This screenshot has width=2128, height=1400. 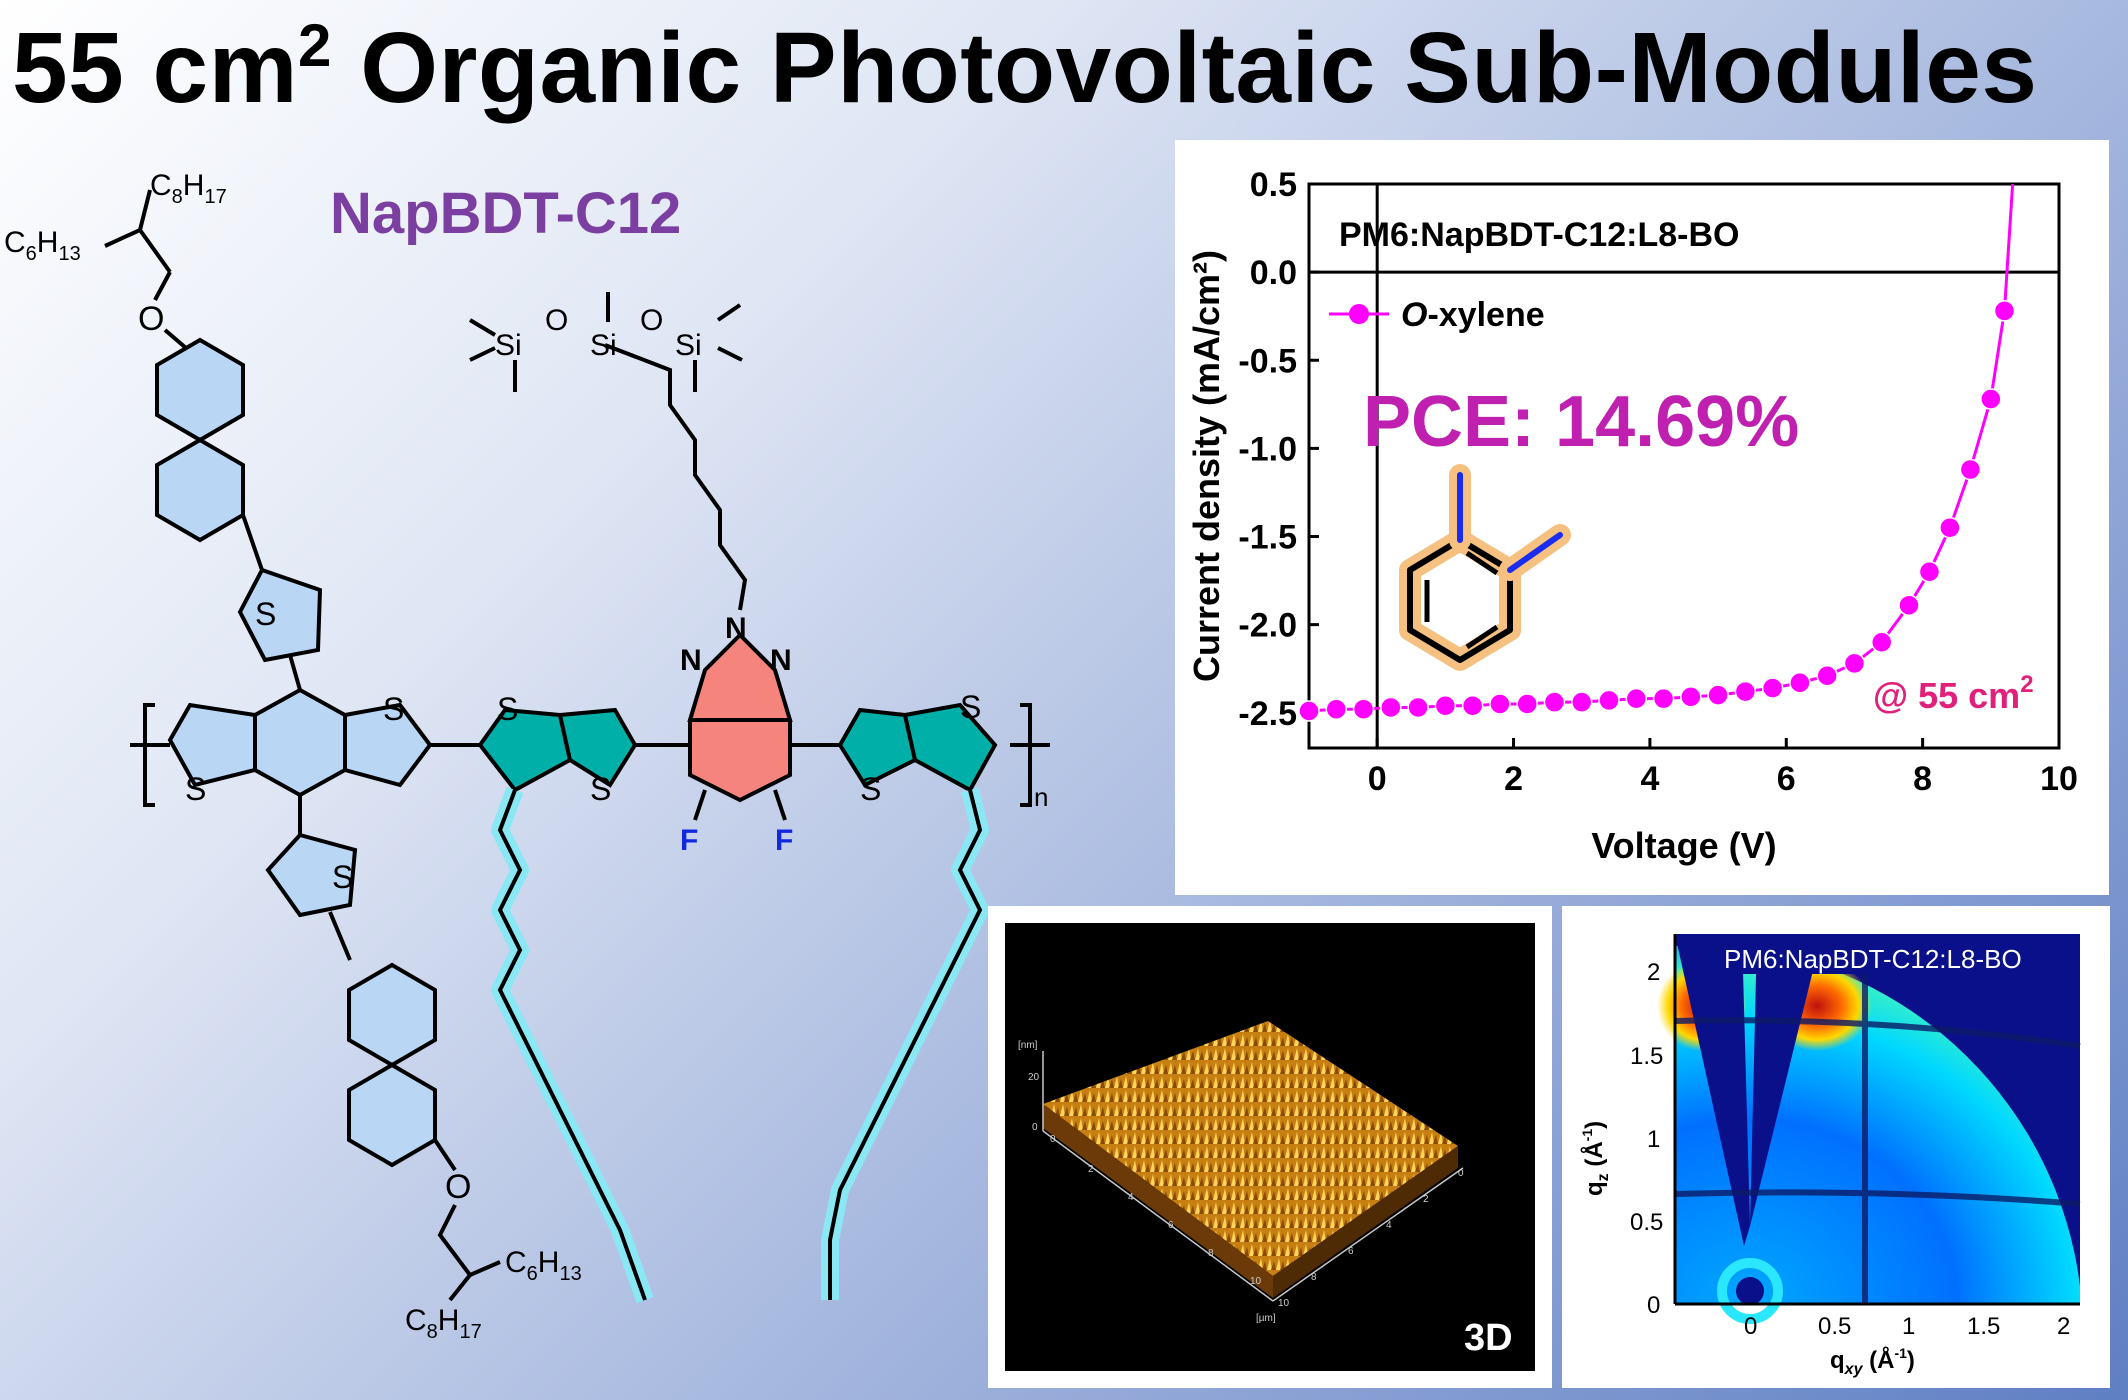 I want to click on y-axis-label: Current density (mA/cm²), so click(x=1206, y=466).